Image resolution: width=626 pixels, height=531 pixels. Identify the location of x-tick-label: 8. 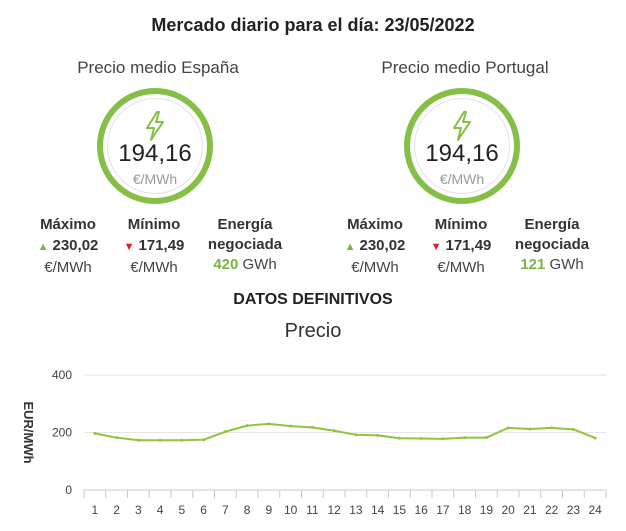
(247, 510).